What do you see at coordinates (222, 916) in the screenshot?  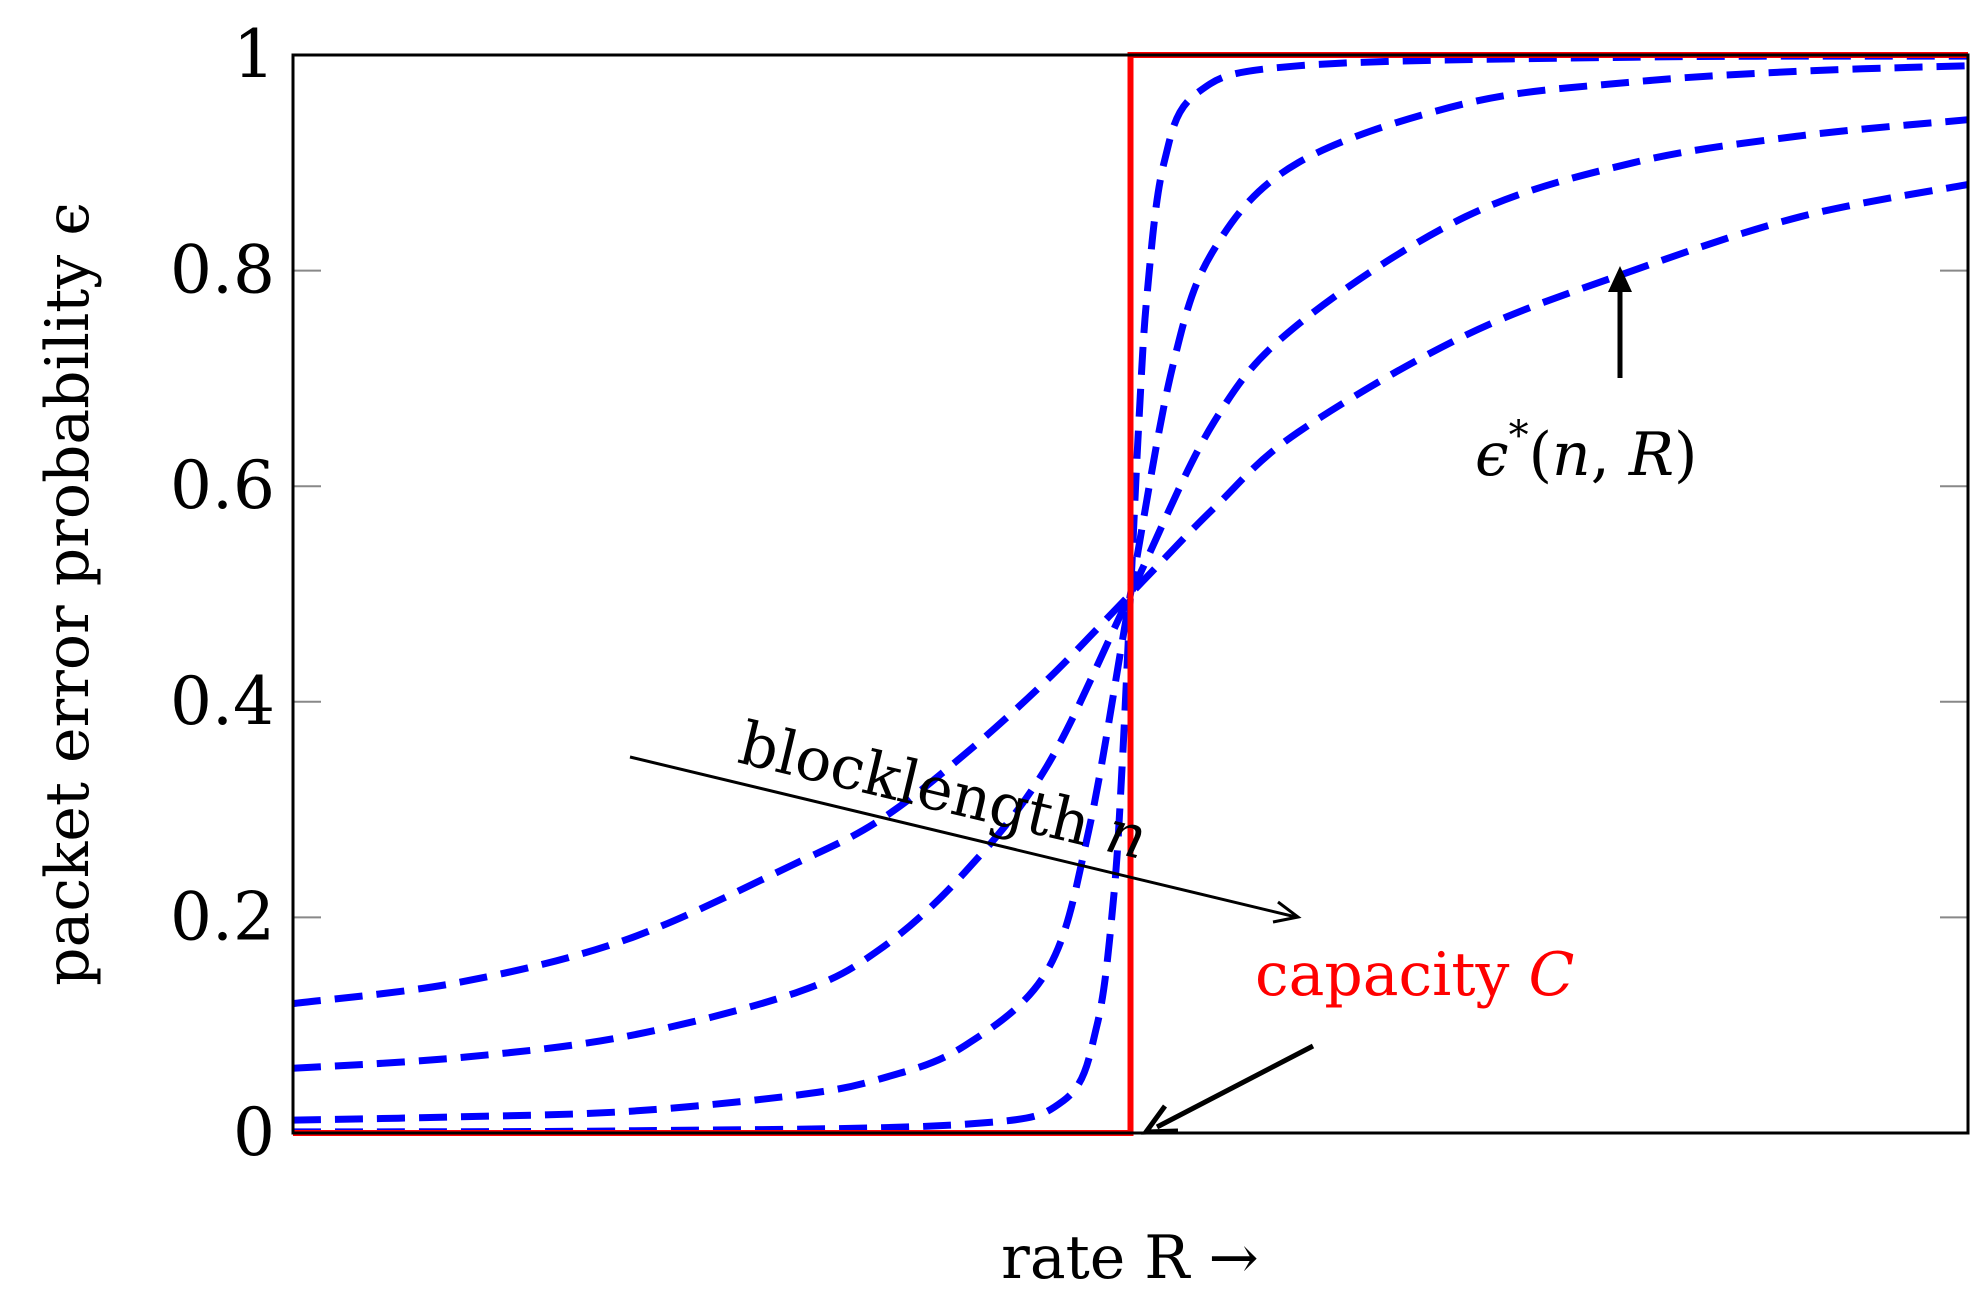 I see `y-tick-label: 0.2` at bounding box center [222, 916].